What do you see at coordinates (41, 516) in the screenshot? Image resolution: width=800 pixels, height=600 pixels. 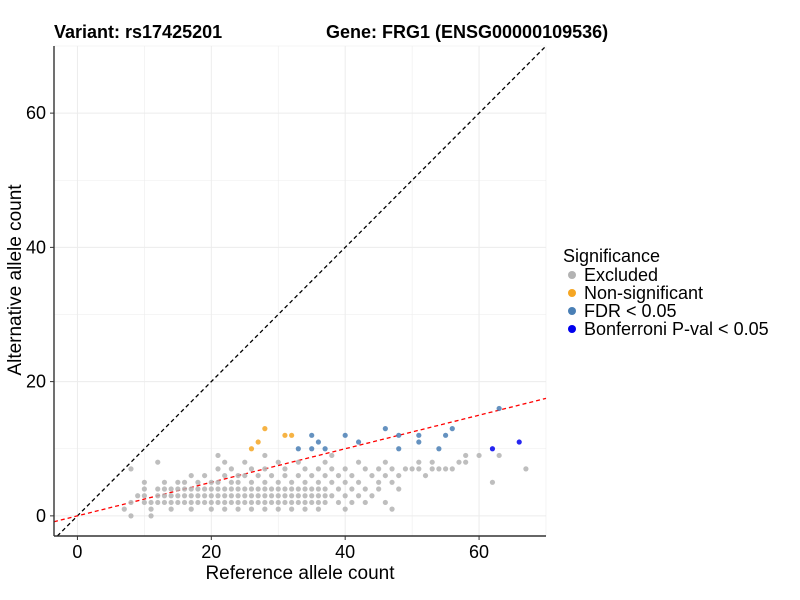 I see `y-tick-label: 0` at bounding box center [41, 516].